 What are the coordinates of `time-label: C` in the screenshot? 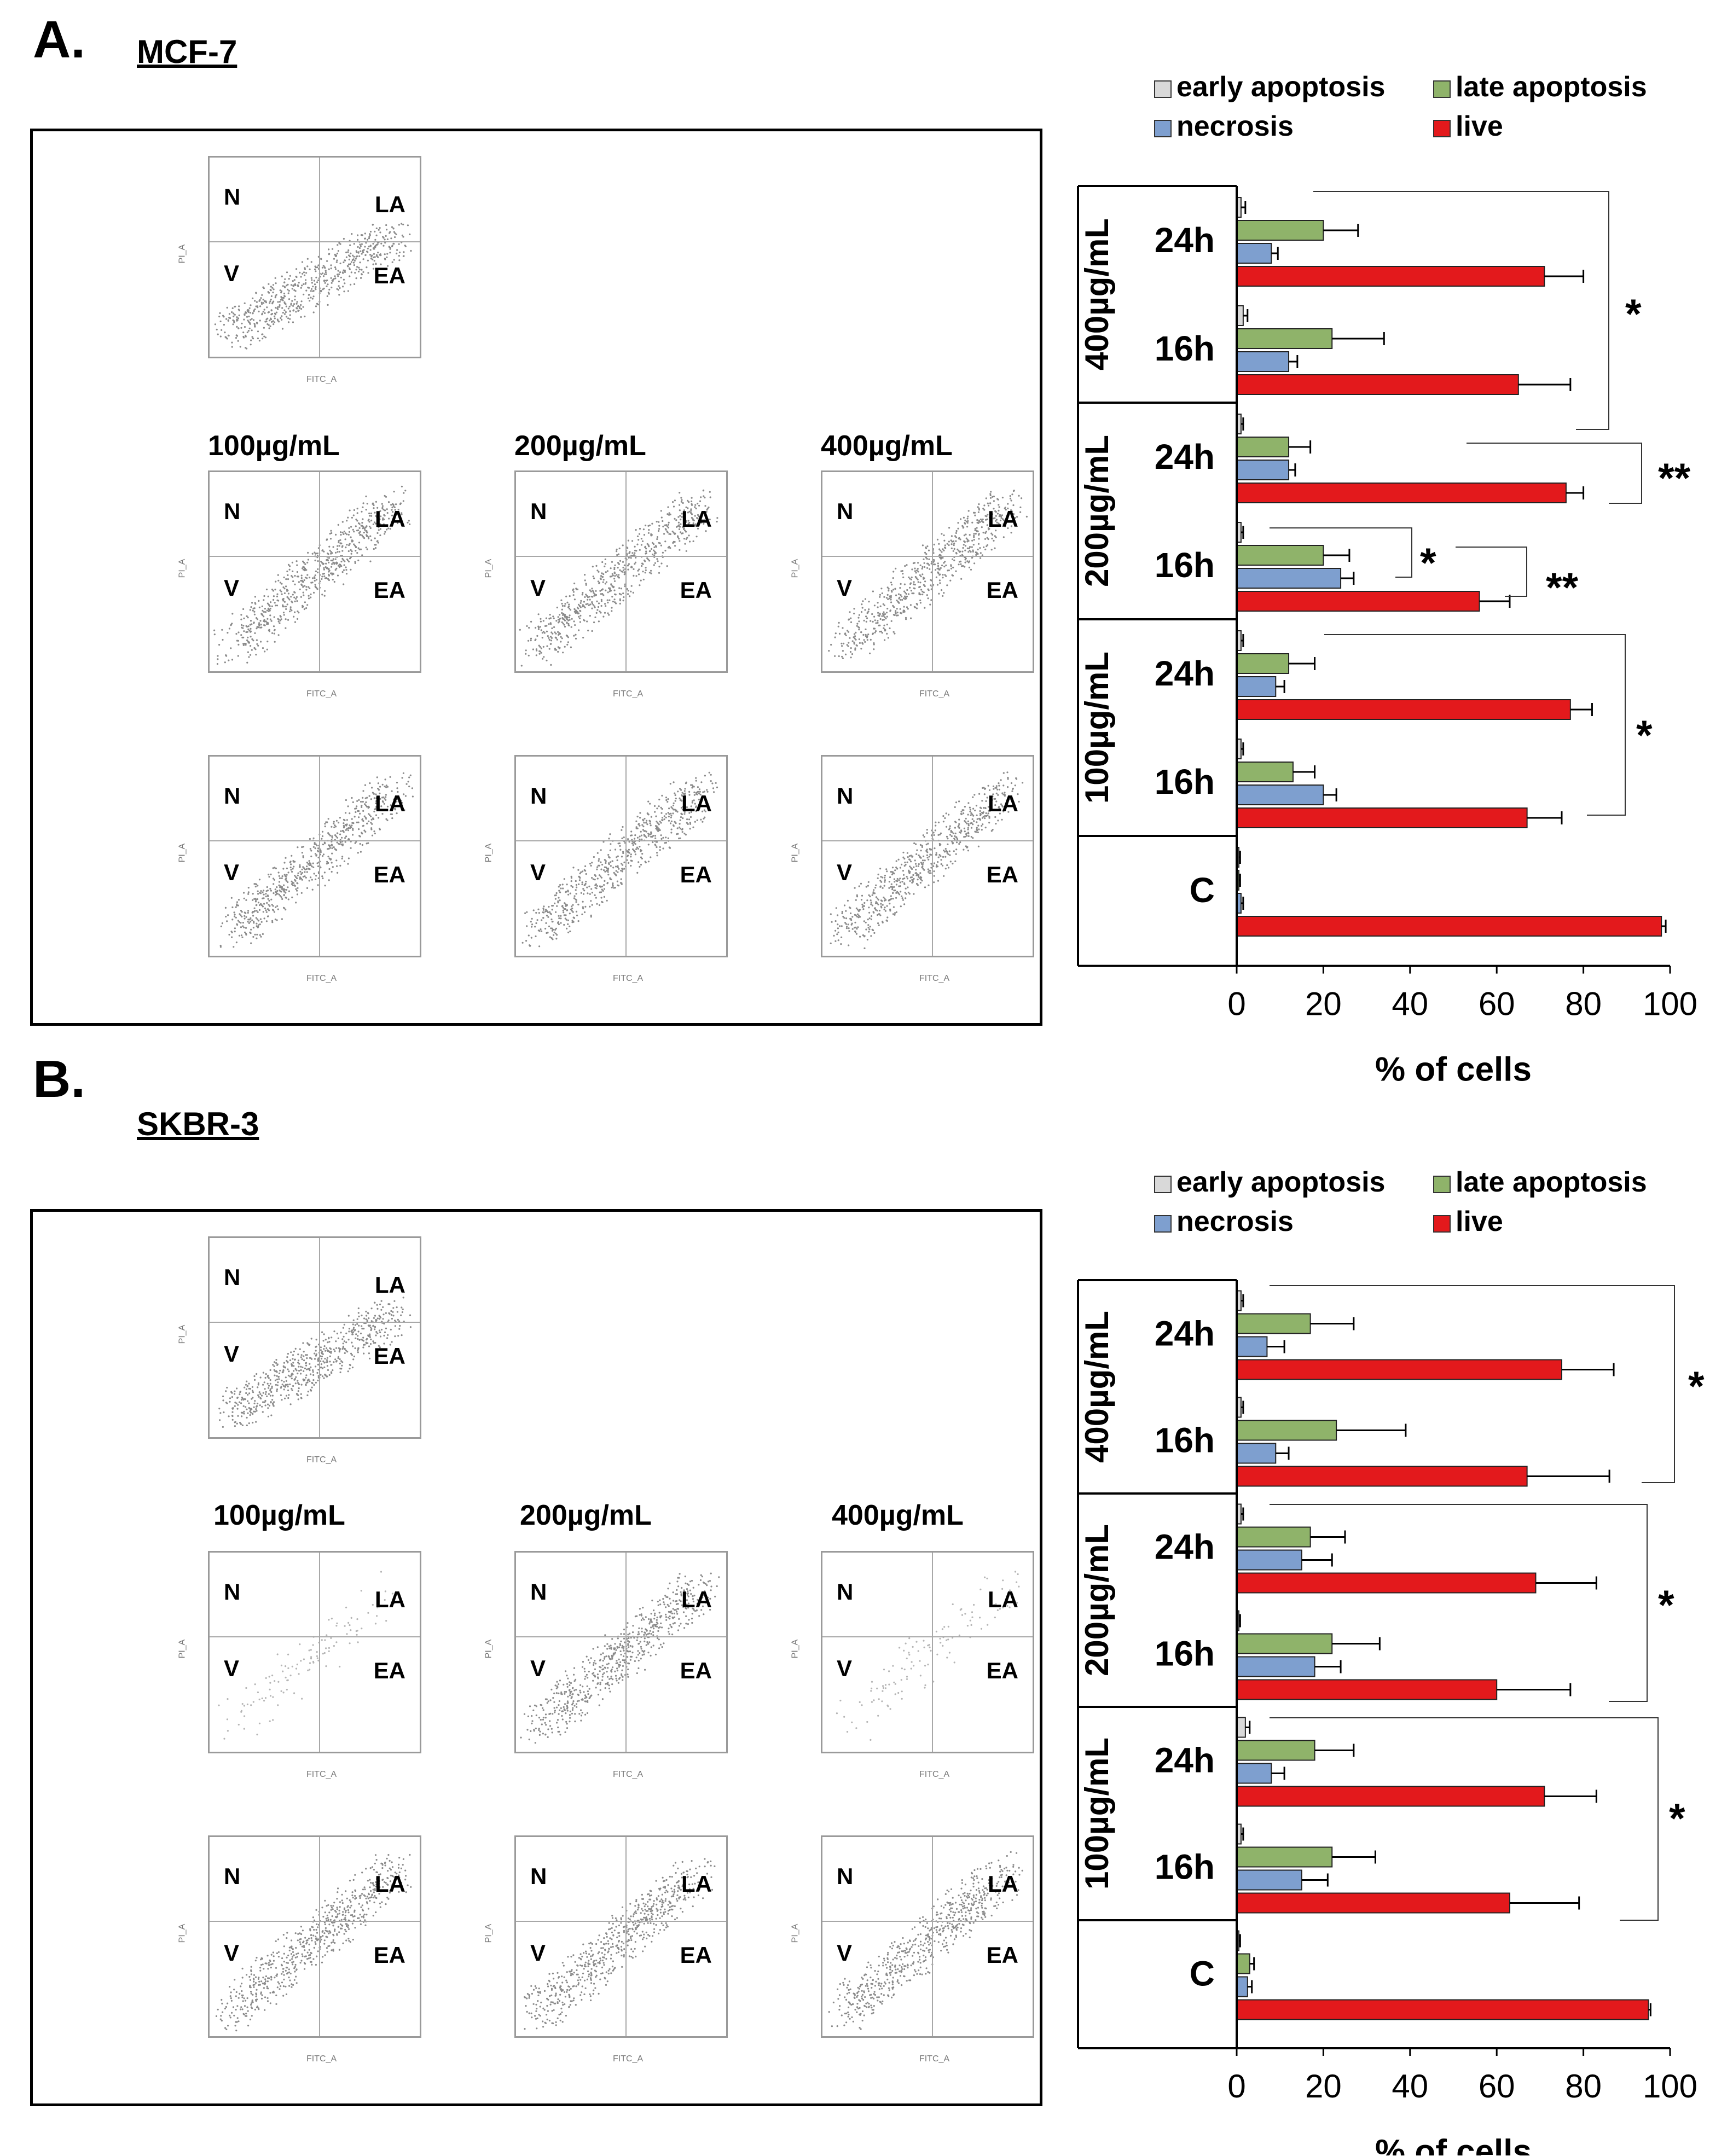 It's located at (1202, 890).